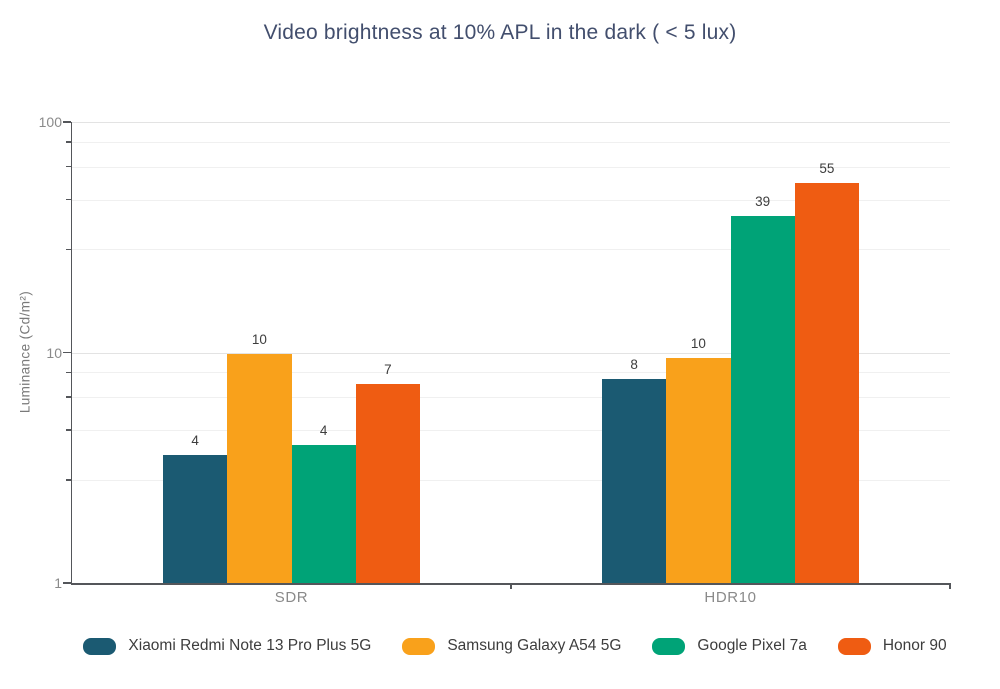 This screenshot has height=689, width=1000. I want to click on bar-value-label: 7, so click(388, 369).